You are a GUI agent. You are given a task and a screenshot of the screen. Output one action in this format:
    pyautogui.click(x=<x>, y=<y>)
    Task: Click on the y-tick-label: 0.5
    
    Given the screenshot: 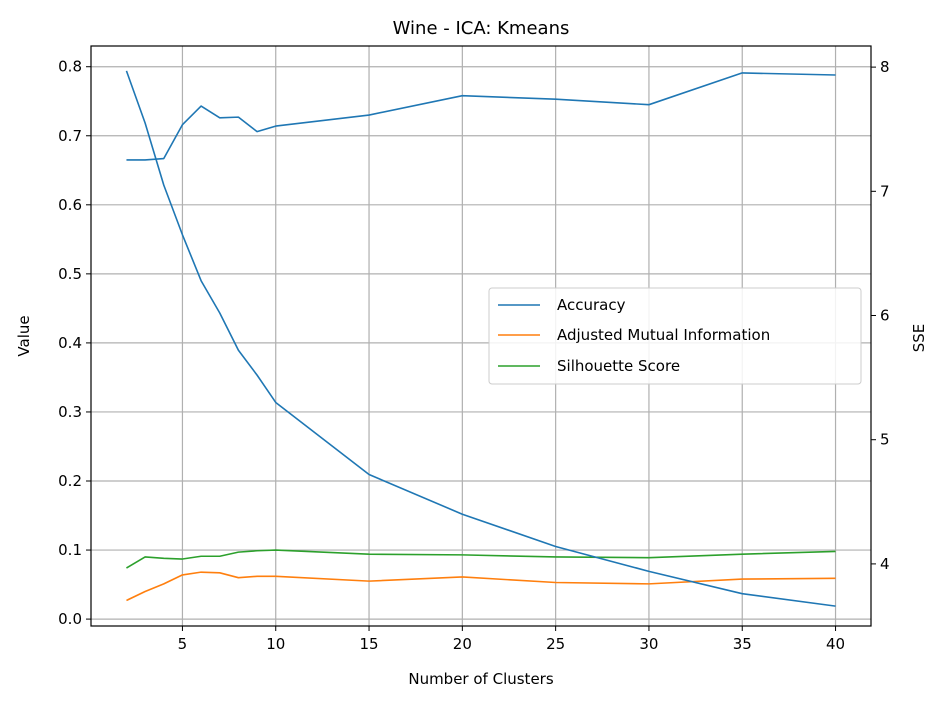 What is the action you would take?
    pyautogui.click(x=70, y=274)
    